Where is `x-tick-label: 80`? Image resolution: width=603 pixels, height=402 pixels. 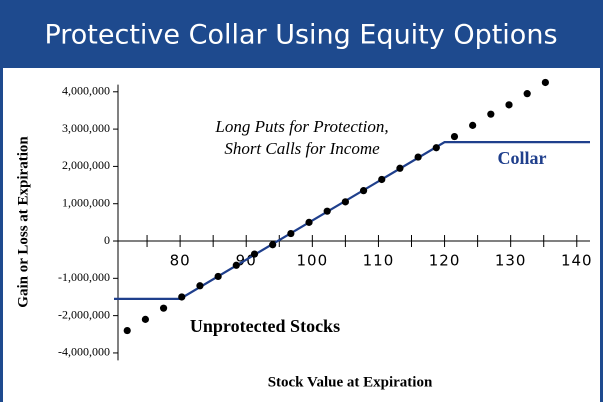
x-tick-label: 80 is located at coordinates (180, 261).